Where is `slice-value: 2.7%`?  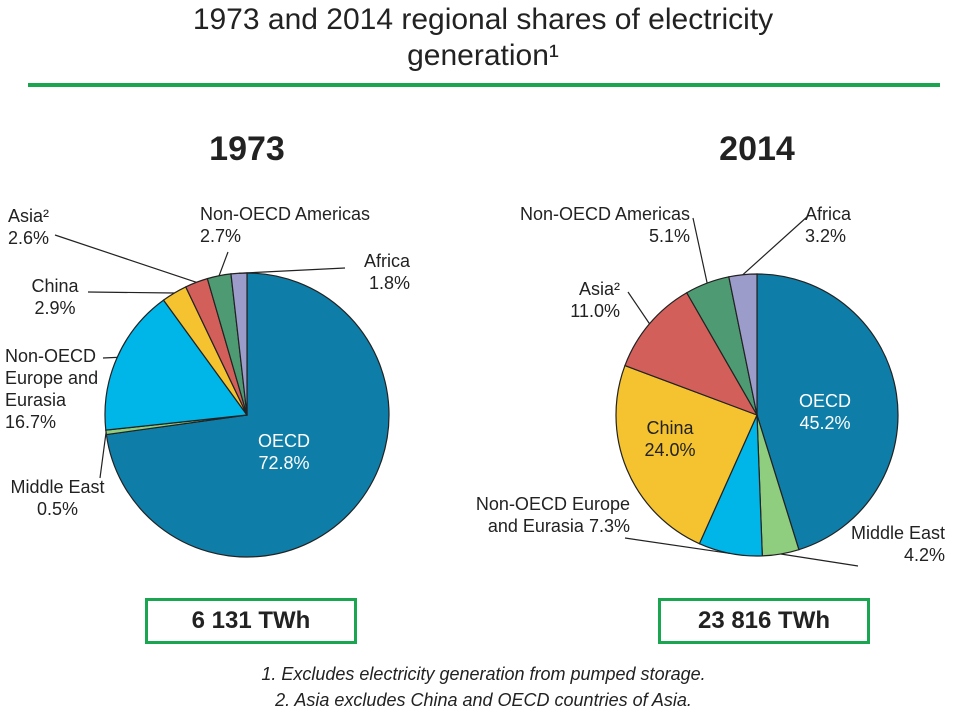
slice-value: 2.7% is located at coordinates (221, 236).